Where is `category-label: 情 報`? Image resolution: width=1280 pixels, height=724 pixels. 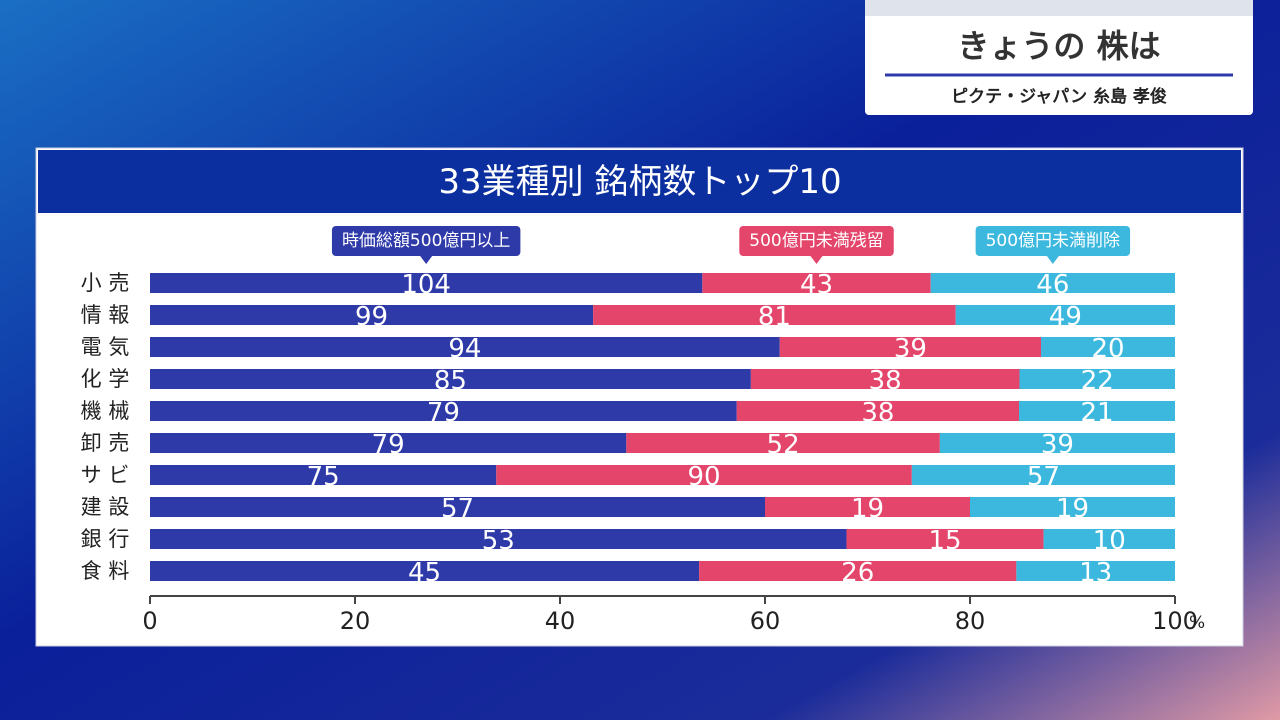 category-label: 情 報 is located at coordinates (105, 315).